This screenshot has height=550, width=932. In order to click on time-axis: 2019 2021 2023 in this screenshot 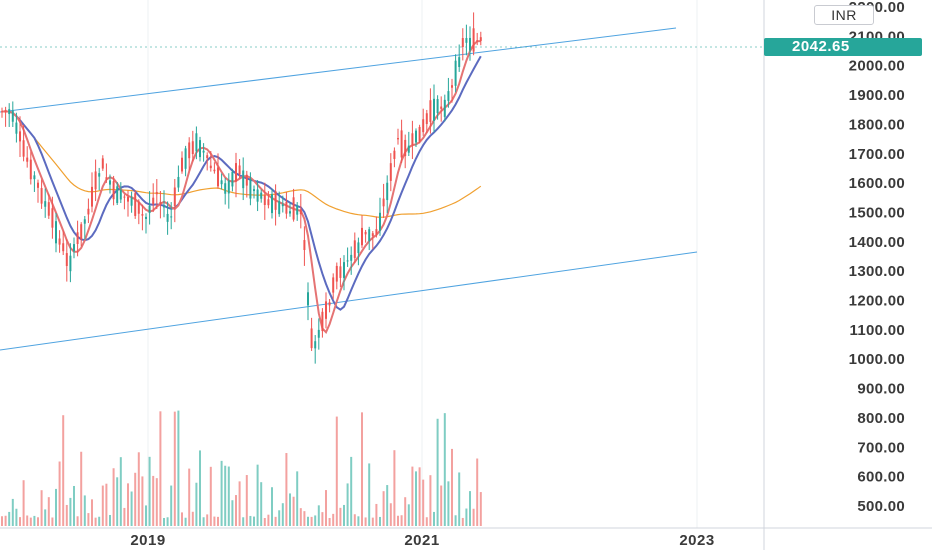, I will do `click(422, 540)`.